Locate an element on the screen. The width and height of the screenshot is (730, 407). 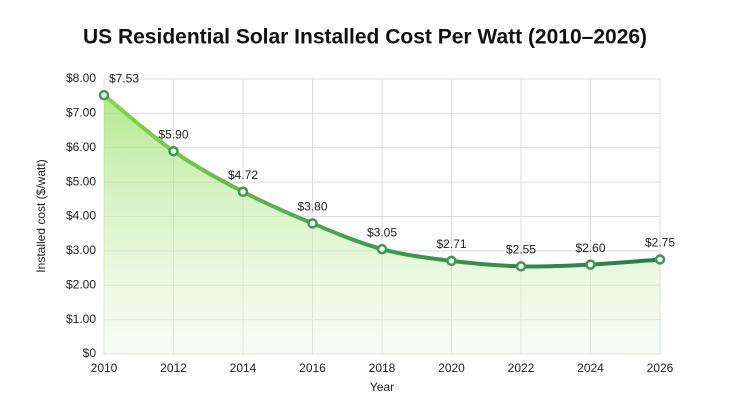
x-tick-label: 2020 is located at coordinates (451, 368).